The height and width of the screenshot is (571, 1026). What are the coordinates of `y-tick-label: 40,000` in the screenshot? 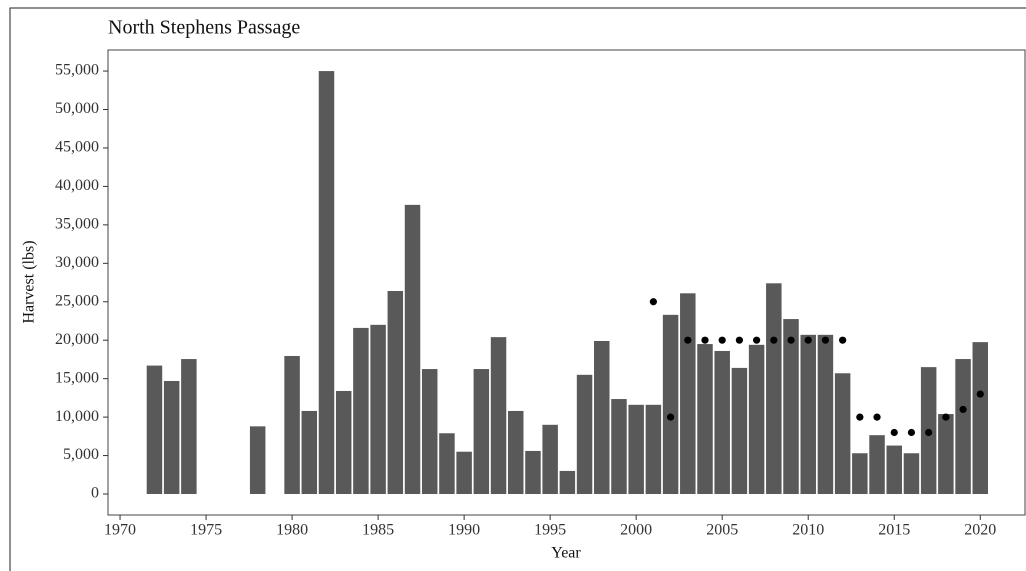 It's located at (77, 185).